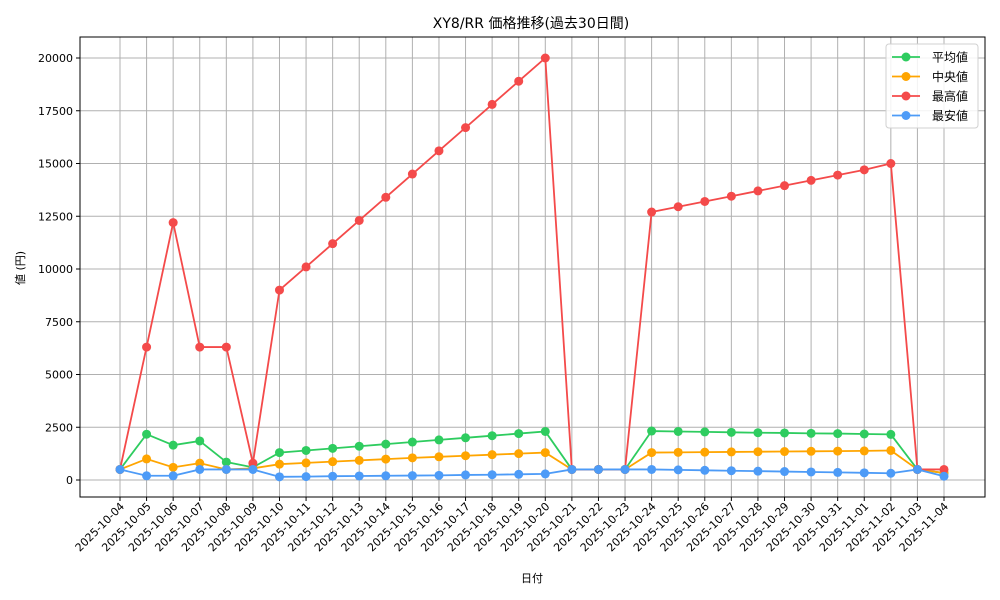  What do you see at coordinates (930, 57) in the screenshot?
I see `legend-item: 平均値` at bounding box center [930, 57].